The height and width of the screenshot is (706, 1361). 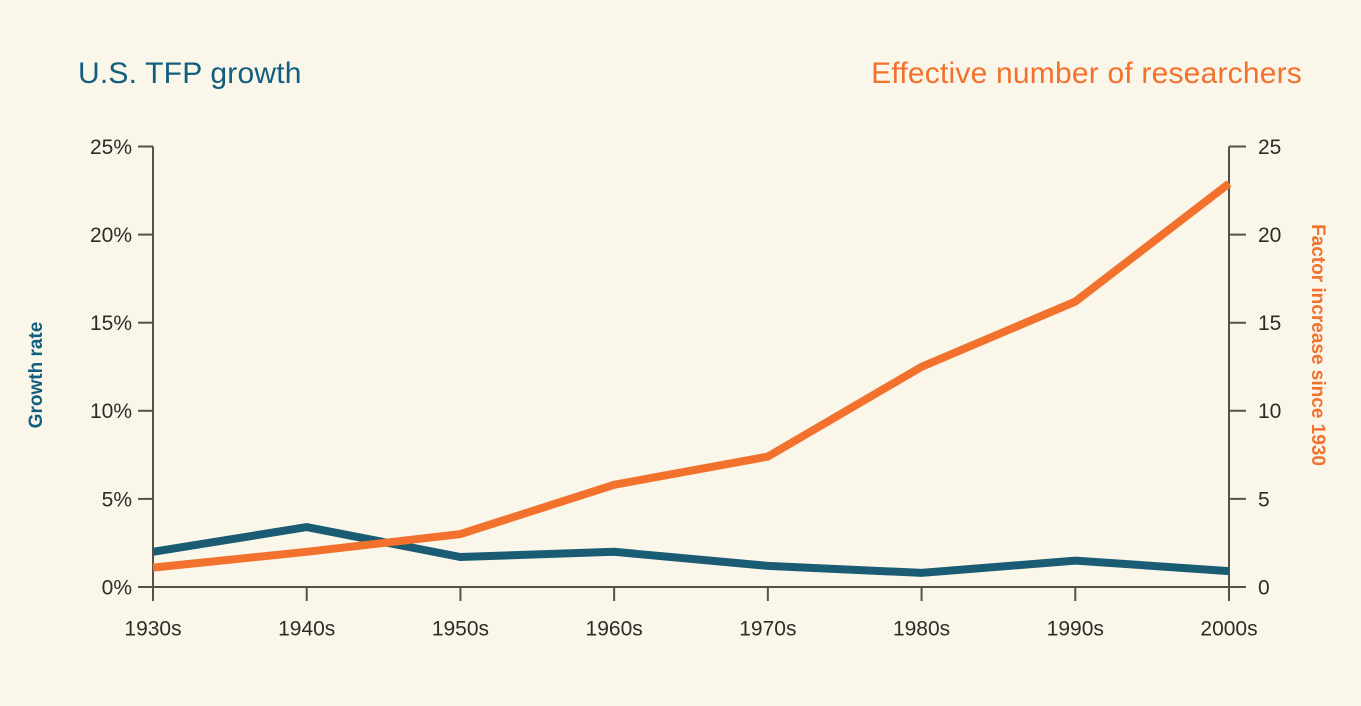 What do you see at coordinates (111, 235) in the screenshot?
I see `y-axis-left-tick-label: 20%` at bounding box center [111, 235].